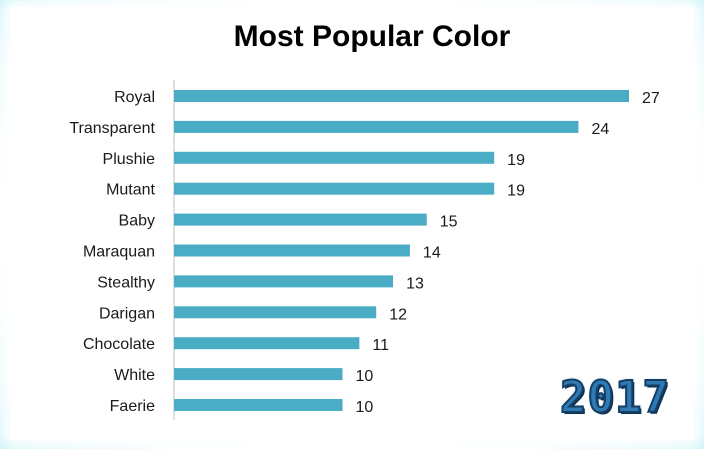 The width and height of the screenshot is (704, 449). What do you see at coordinates (126, 282) in the screenshot?
I see `category-label: Stealthy` at bounding box center [126, 282].